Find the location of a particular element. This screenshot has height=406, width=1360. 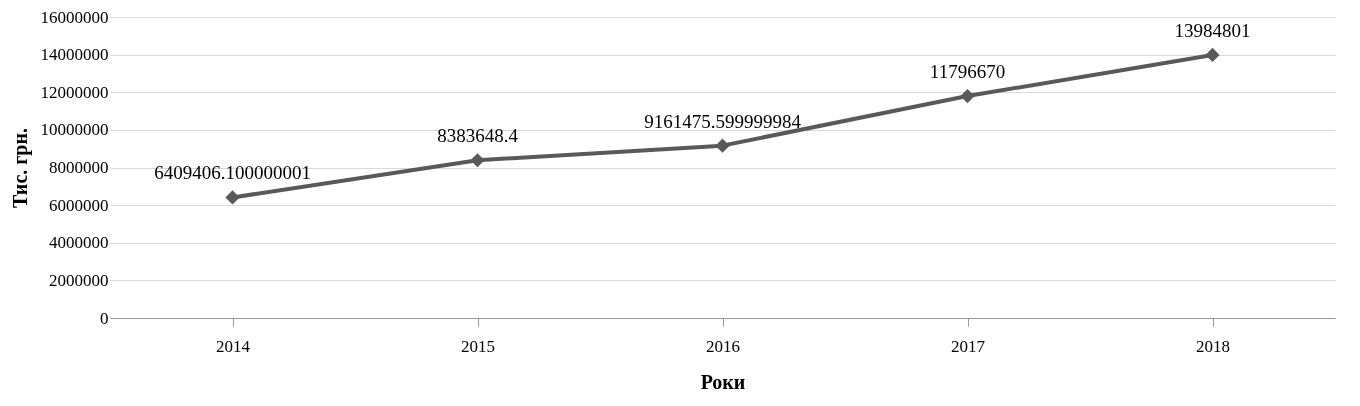

y-tick-label: 4000000 is located at coordinates (79, 243).